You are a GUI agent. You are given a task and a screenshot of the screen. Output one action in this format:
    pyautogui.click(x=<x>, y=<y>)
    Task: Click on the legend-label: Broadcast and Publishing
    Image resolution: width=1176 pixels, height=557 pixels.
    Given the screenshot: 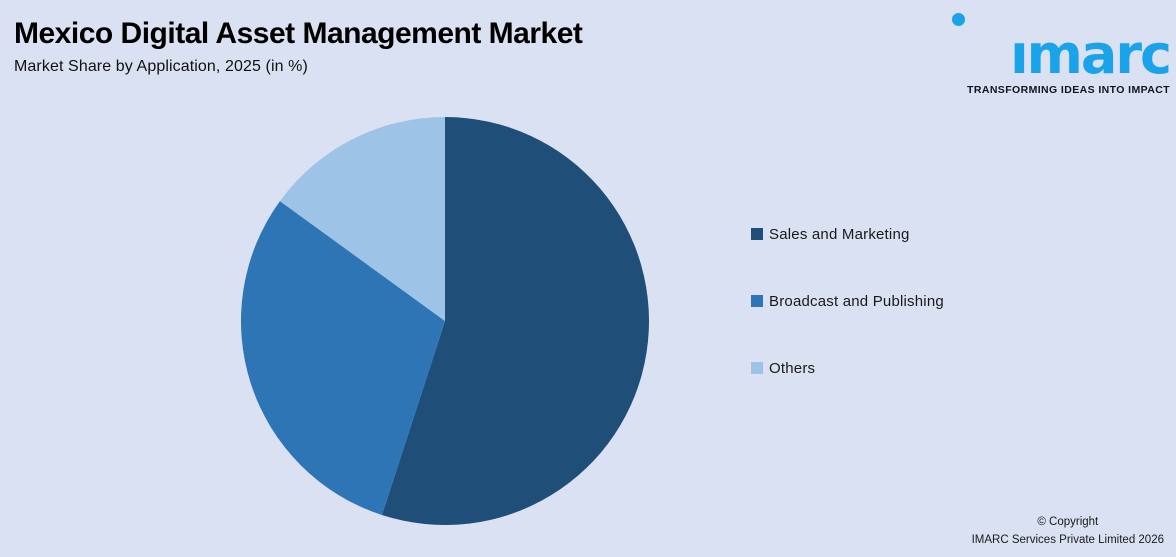 What is the action you would take?
    pyautogui.click(x=856, y=301)
    